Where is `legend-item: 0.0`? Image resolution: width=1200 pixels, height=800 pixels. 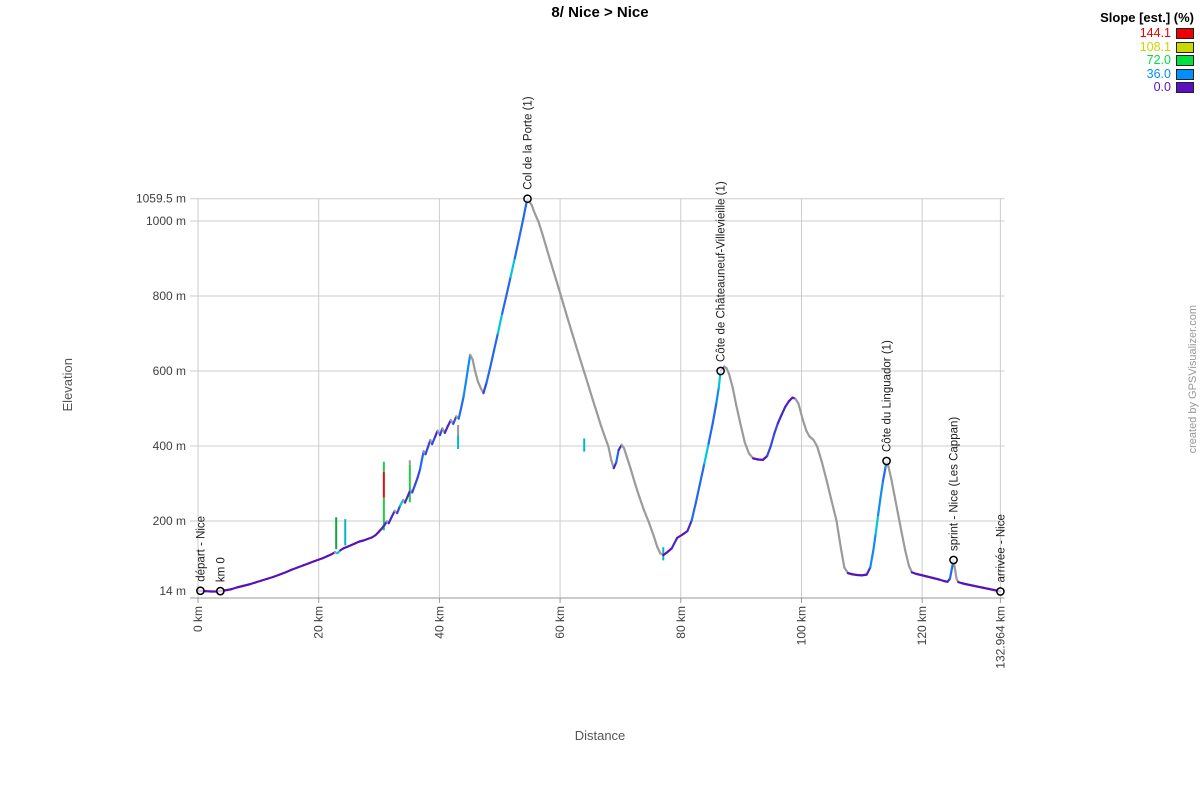
legend-item: 0.0 is located at coordinates (1147, 88).